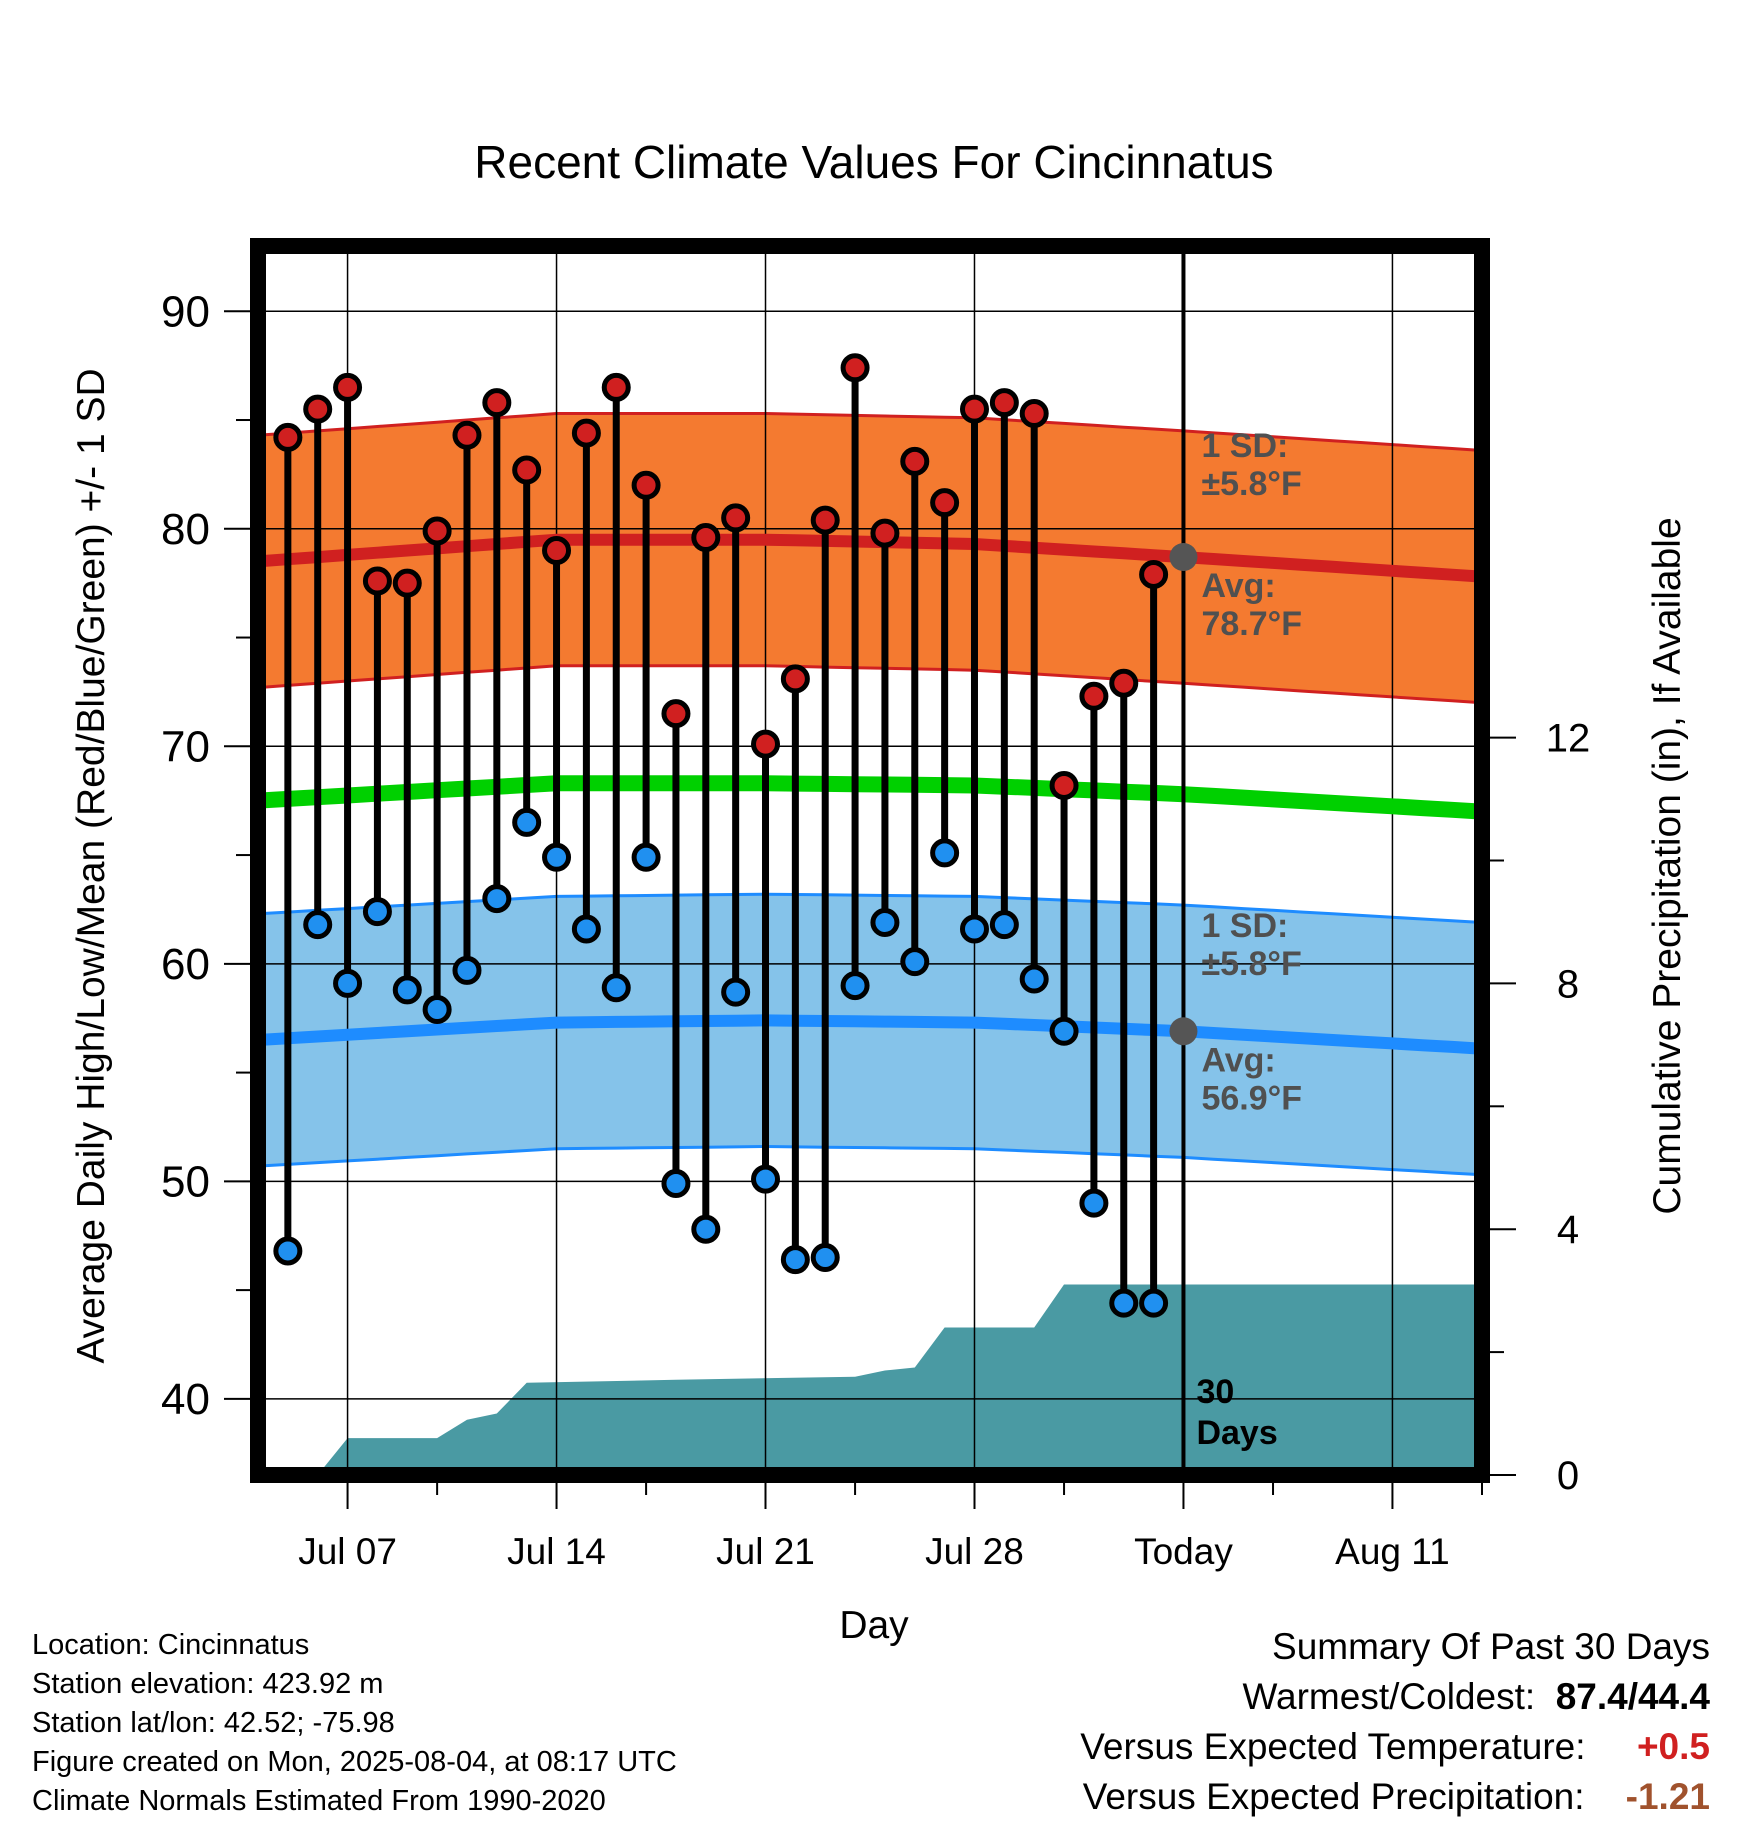  I want to click on normal-high-line, so click(870, 558).